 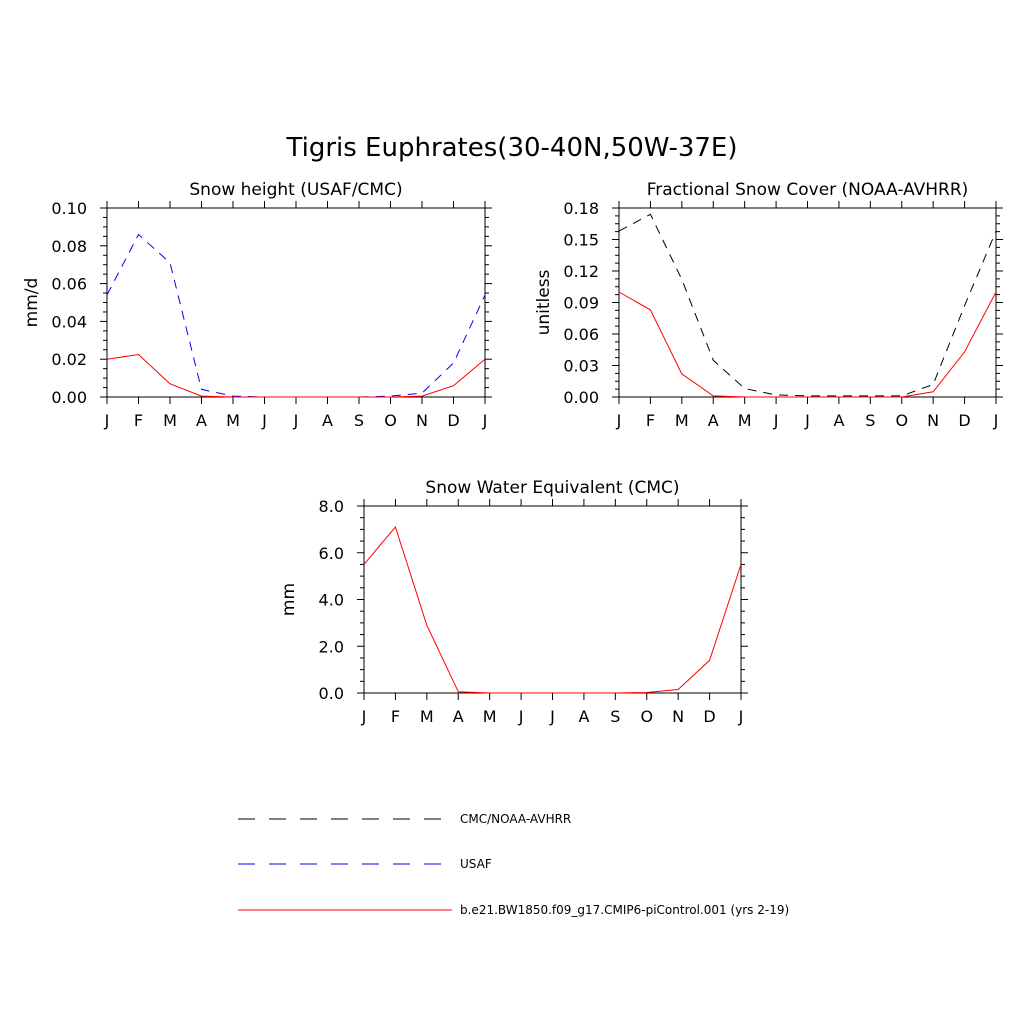 What do you see at coordinates (552, 488) in the screenshot?
I see `panel-title: Snow Water Equivalent (CMC)` at bounding box center [552, 488].